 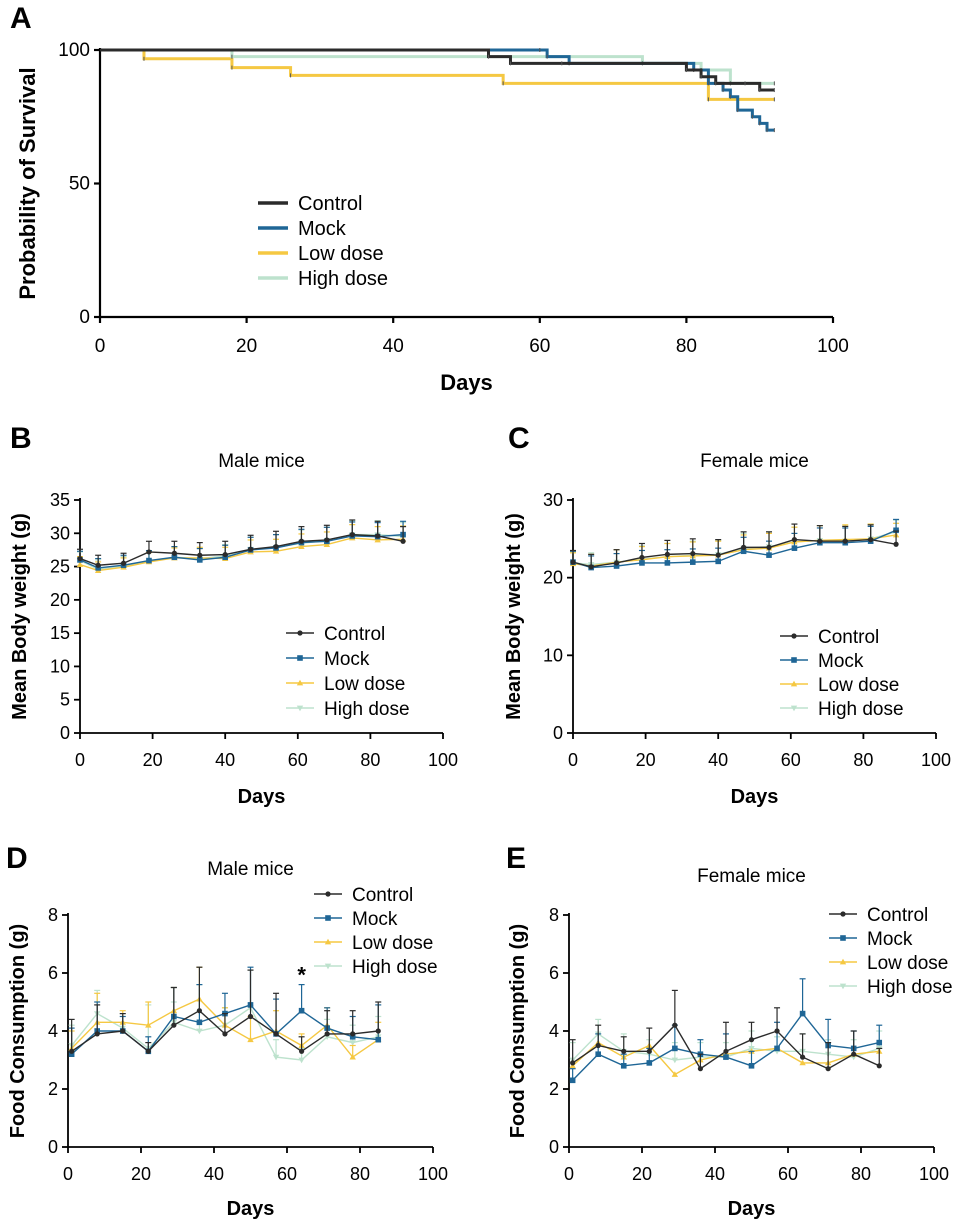 I want to click on x-axis-label: Days, so click(x=251, y=1209).